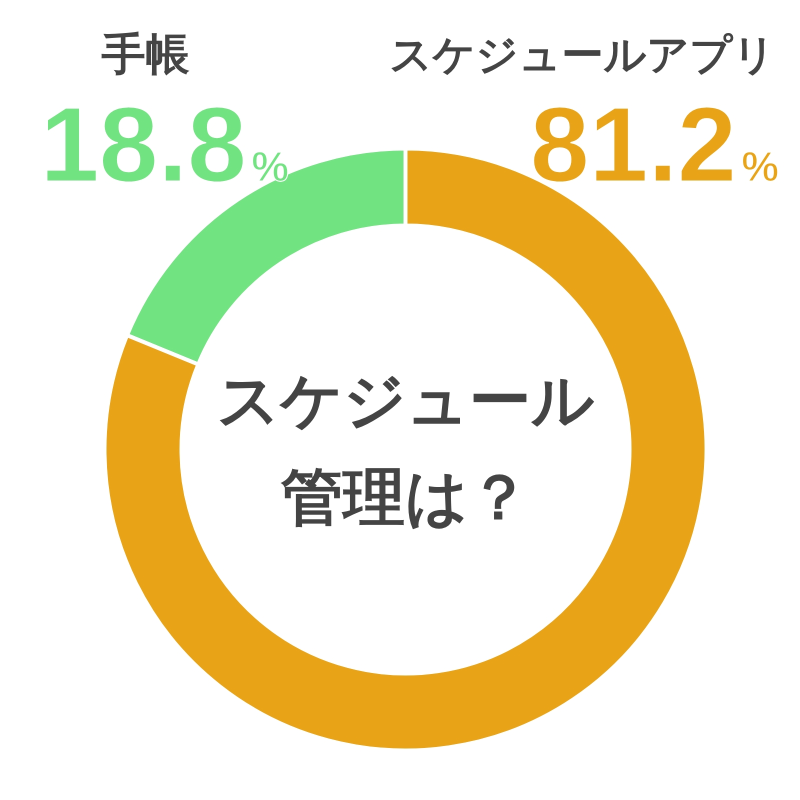  What do you see at coordinates (583, 54) in the screenshot?
I see `slice-label: スケジュールアプリ` at bounding box center [583, 54].